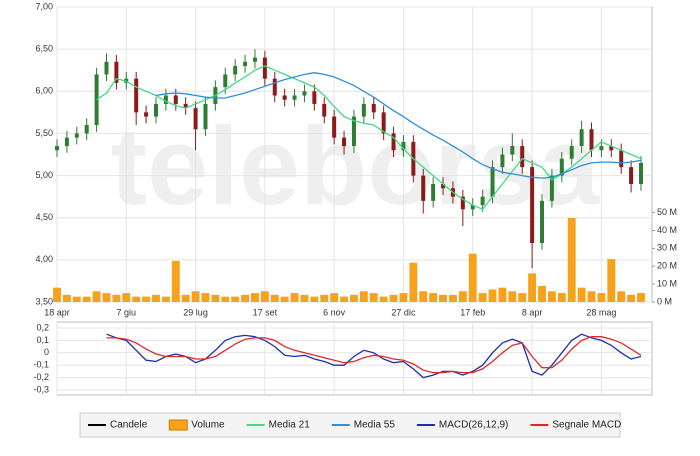 This screenshot has height=456, width=700. What do you see at coordinates (178, 425) in the screenshot?
I see `legend-swatch` at bounding box center [178, 425].